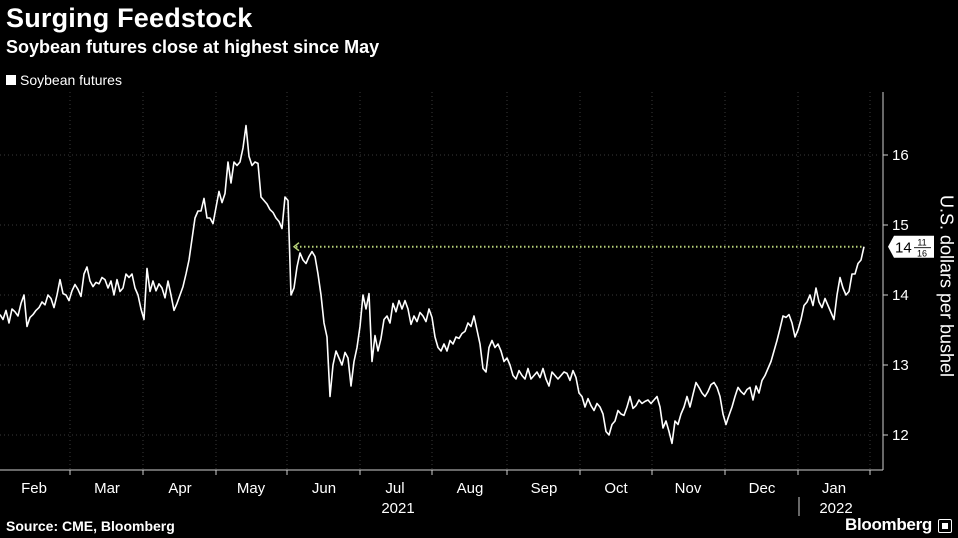 The width and height of the screenshot is (958, 538). What do you see at coordinates (888, 524) in the screenshot?
I see `brand-logo: Bloomberg` at bounding box center [888, 524].